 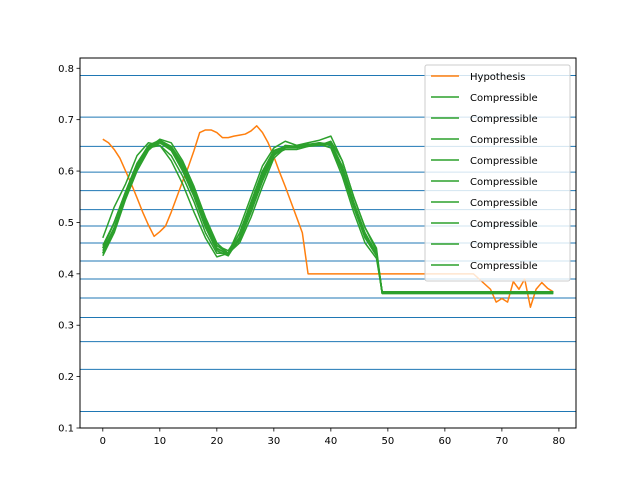 What do you see at coordinates (66, 326) in the screenshot?
I see `y-tick-label: 0.3` at bounding box center [66, 326].